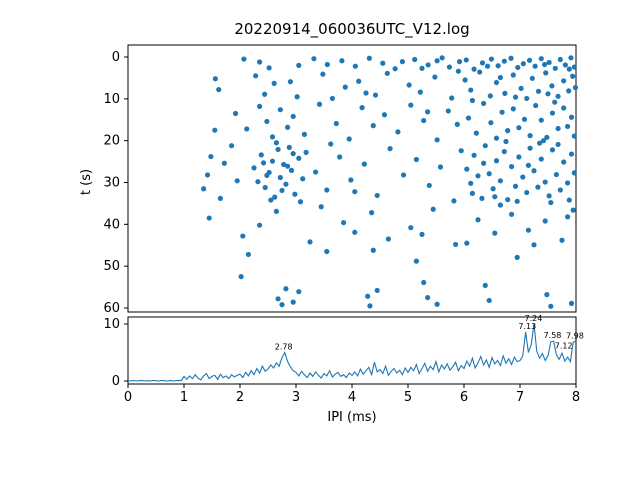  What do you see at coordinates (527, 326) in the screenshot?
I see `peak-annotation: 7.13` at bounding box center [527, 326].